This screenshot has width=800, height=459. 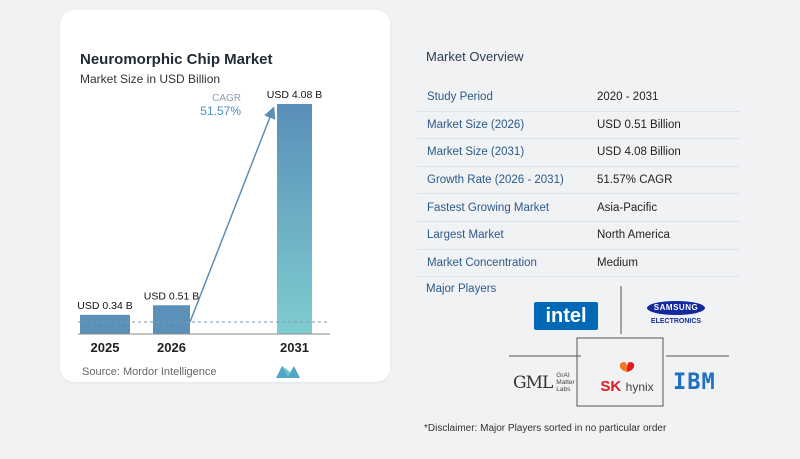 I want to click on overview-label: Market Concentration, so click(x=502, y=263).